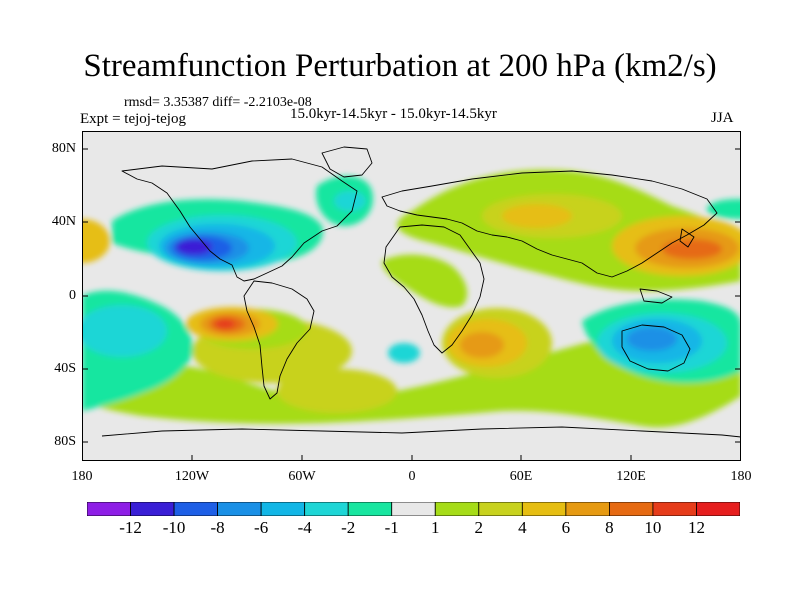 This screenshot has width=800, height=600. What do you see at coordinates (130, 527) in the screenshot?
I see `colorbar-label: -12` at bounding box center [130, 527].